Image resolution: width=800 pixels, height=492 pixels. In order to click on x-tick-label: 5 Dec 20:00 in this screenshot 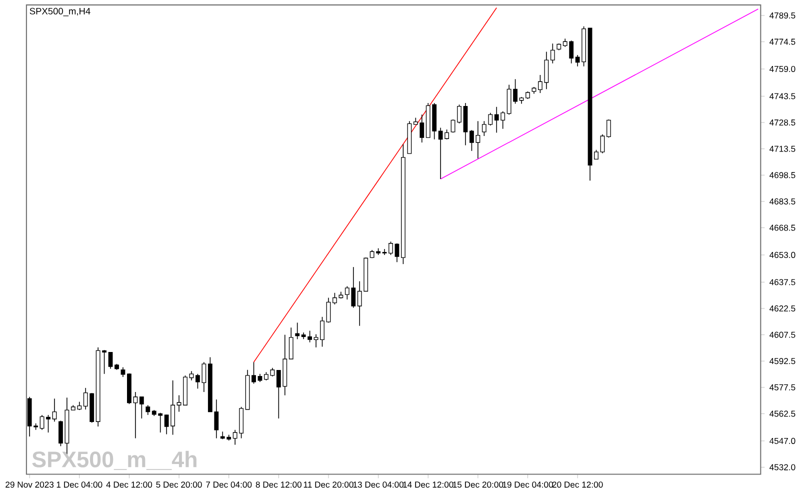, I will do `click(179, 485)`.